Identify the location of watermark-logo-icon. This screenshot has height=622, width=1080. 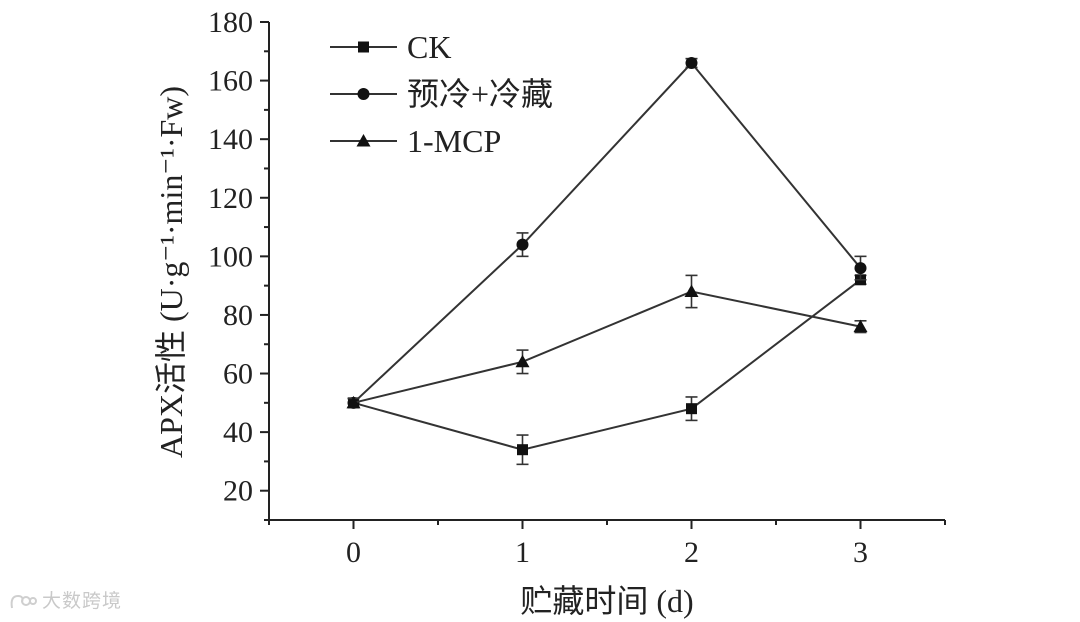
(23, 601).